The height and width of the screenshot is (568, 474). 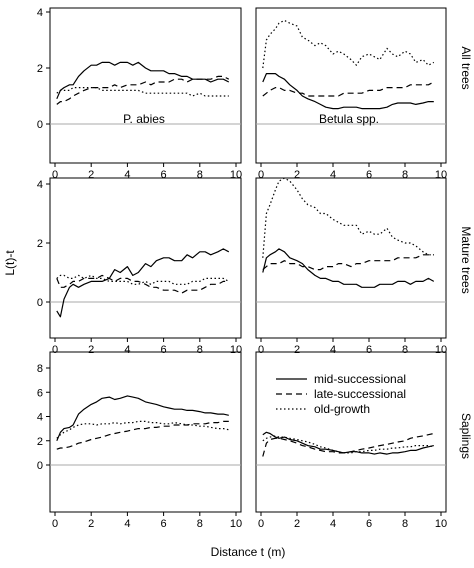 What do you see at coordinates (127, 175) in the screenshot?
I see `panel-p-abies-all-trees-x-tick-label: 4` at bounding box center [127, 175].